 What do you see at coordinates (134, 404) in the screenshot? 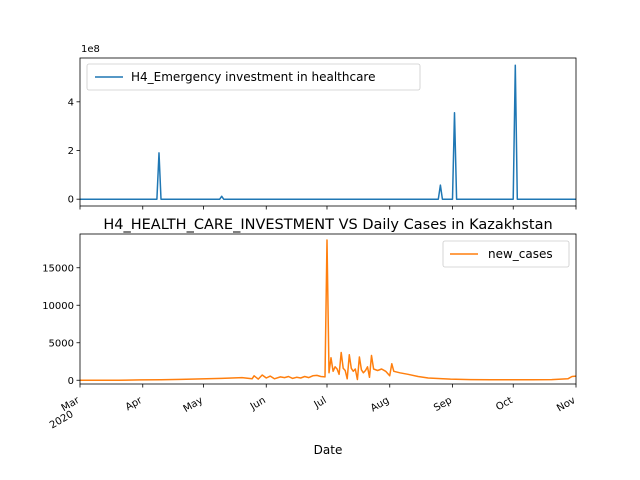
I see `x-tick-label: Apr` at bounding box center [134, 404].